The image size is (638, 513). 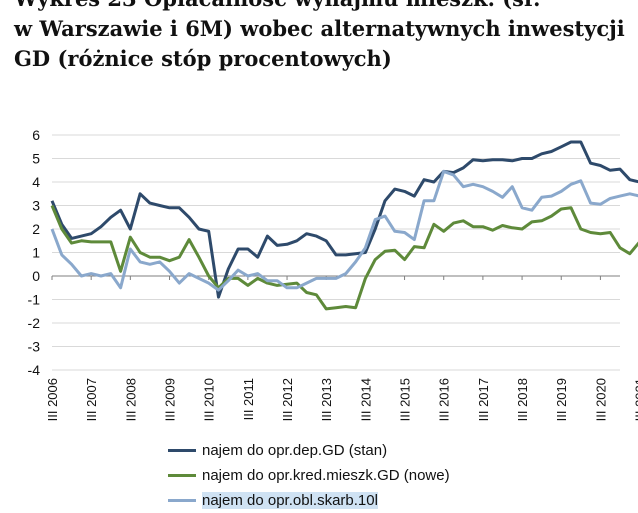 I want to click on legend-label-obl: najem do opr.obl.skarb.10l, so click(x=290, y=500).